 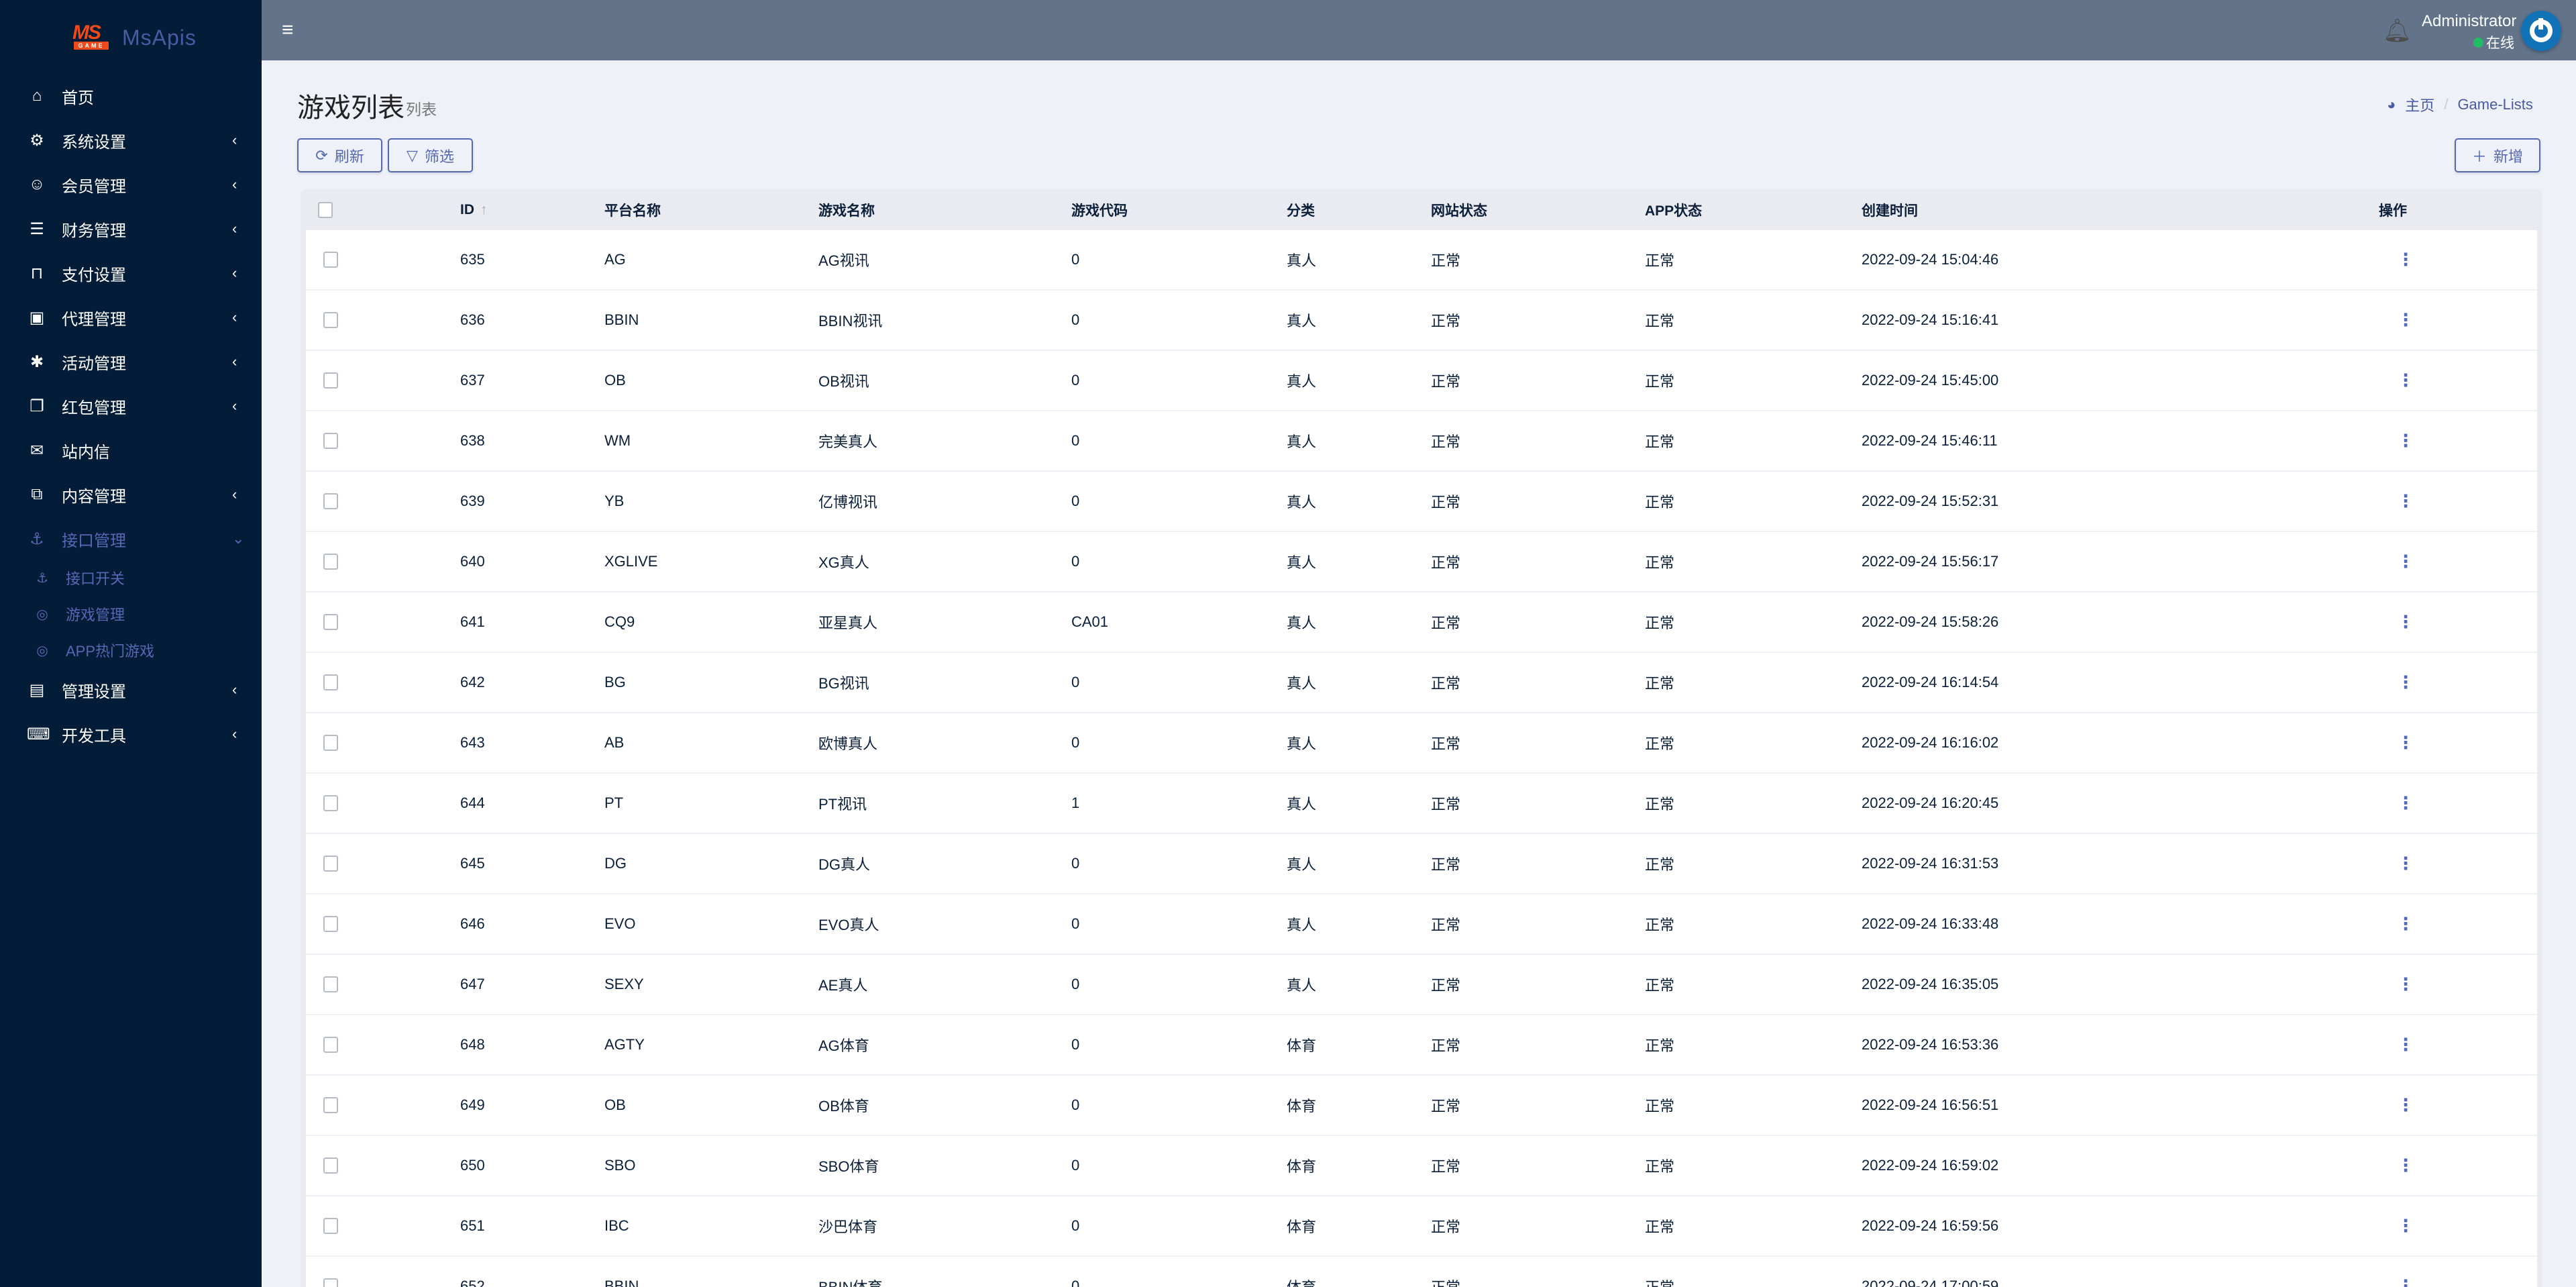 What do you see at coordinates (349, 156) in the screenshot?
I see `refresh-label: 刷新` at bounding box center [349, 156].